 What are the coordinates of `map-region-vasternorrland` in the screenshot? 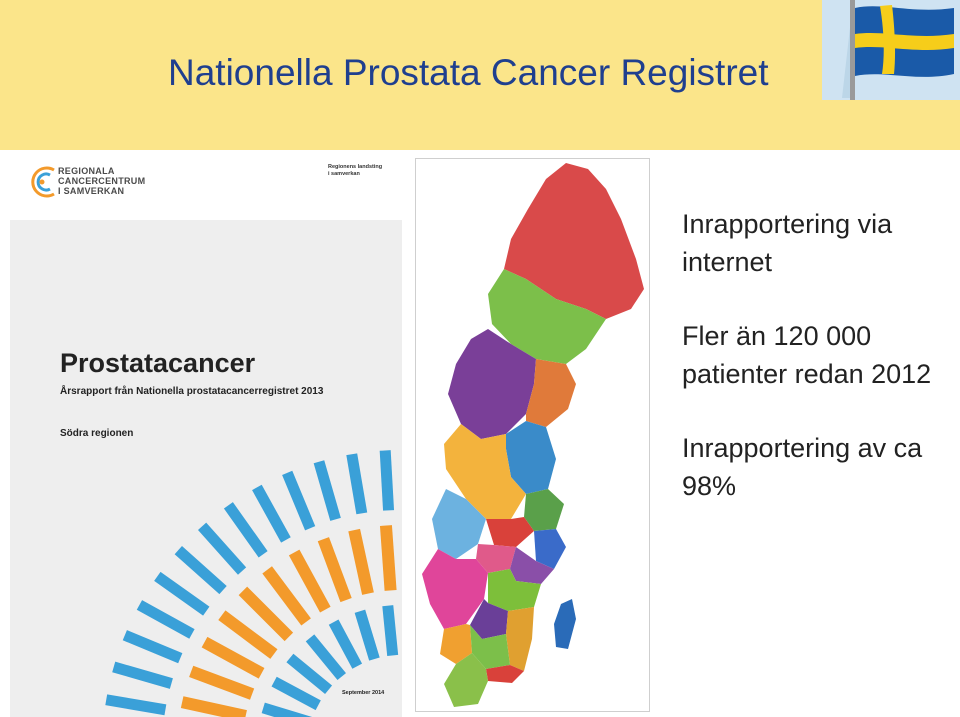 It's located at (551, 393).